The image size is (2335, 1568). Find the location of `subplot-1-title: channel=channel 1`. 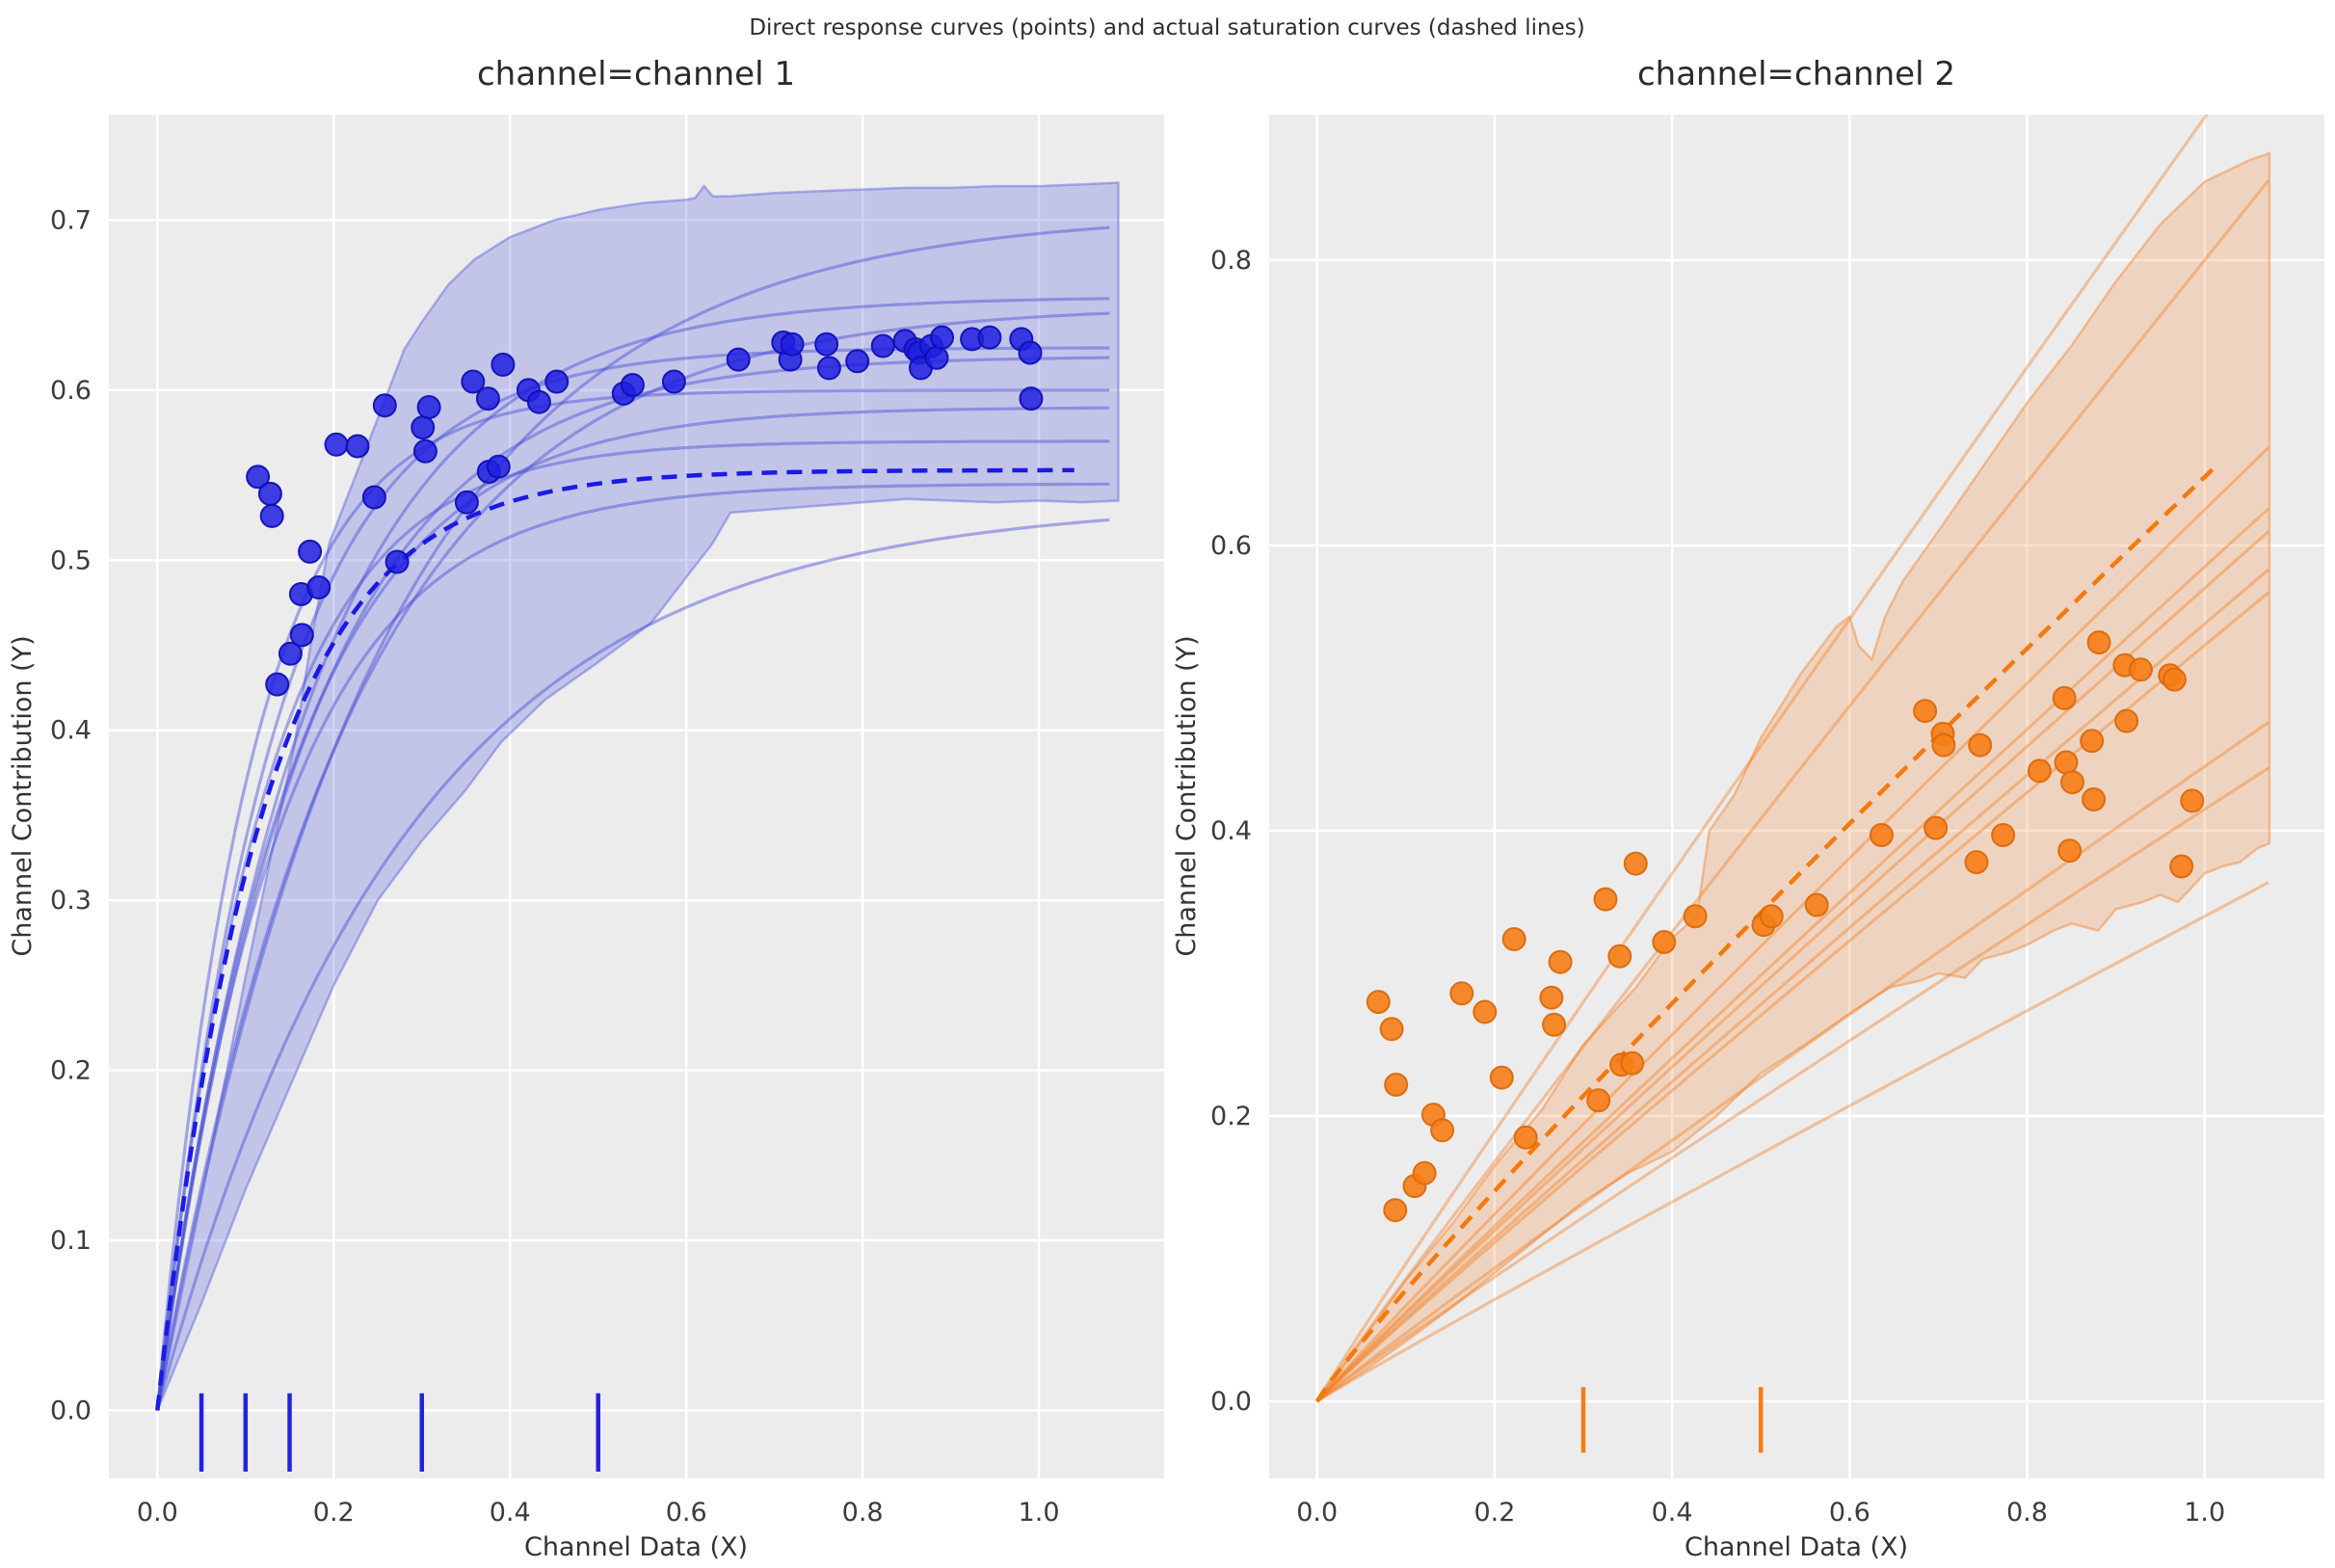

subplot-1-title: channel=channel 1 is located at coordinates (636, 74).